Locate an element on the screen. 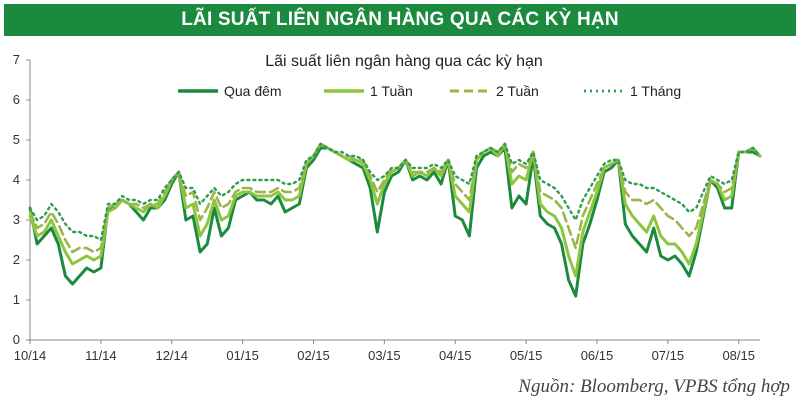  x-tick-label: 08/15 is located at coordinates (738, 355).